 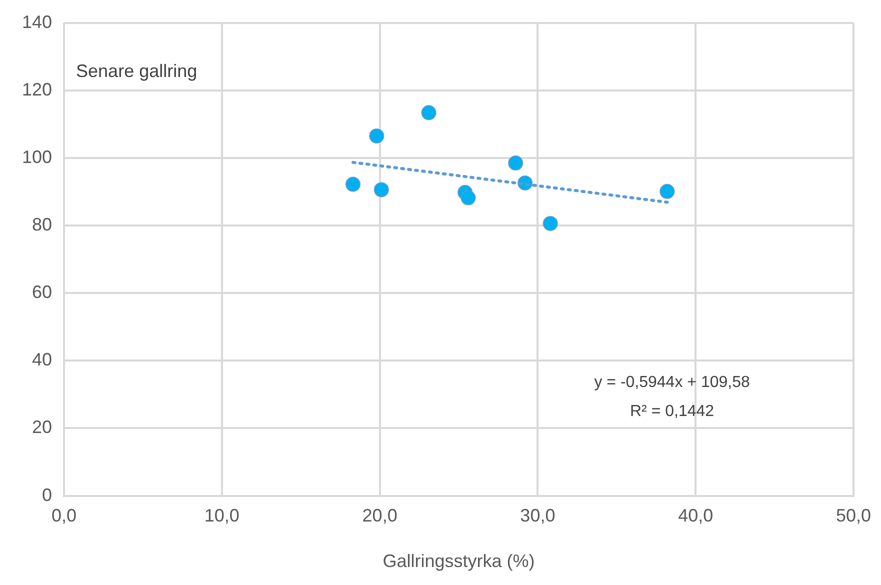 I want to click on x-tick-label: 50,0, so click(x=854, y=516).